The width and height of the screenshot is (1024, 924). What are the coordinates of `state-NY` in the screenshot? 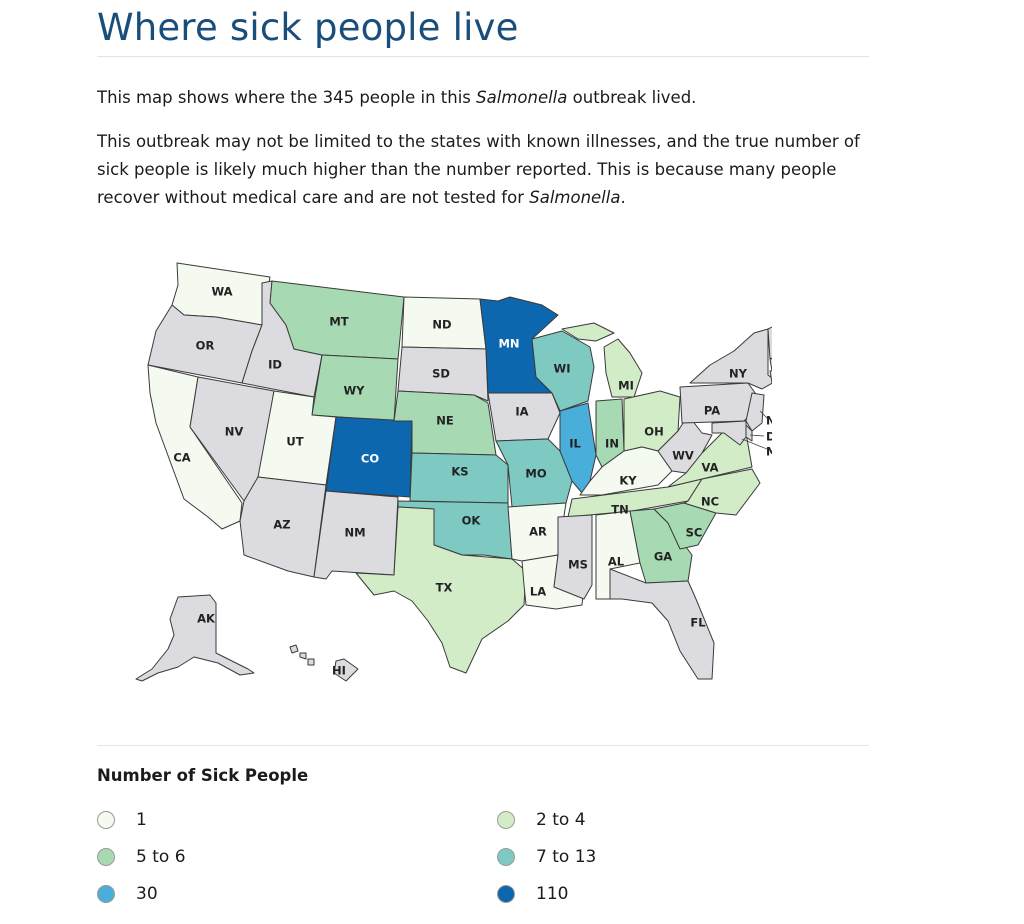 It's located at (730, 359).